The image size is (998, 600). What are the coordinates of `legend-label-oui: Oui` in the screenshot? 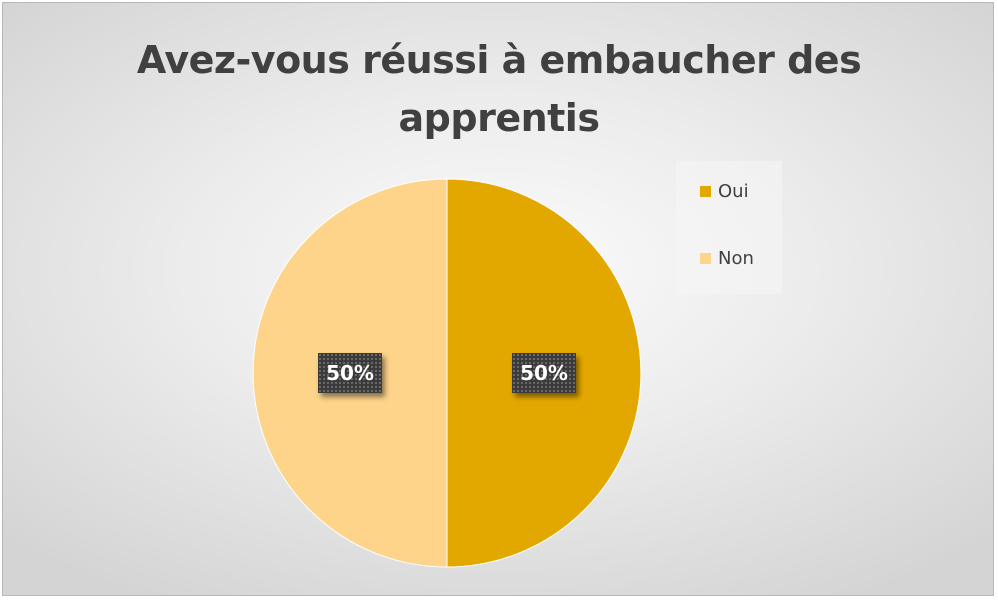 It's located at (733, 191).